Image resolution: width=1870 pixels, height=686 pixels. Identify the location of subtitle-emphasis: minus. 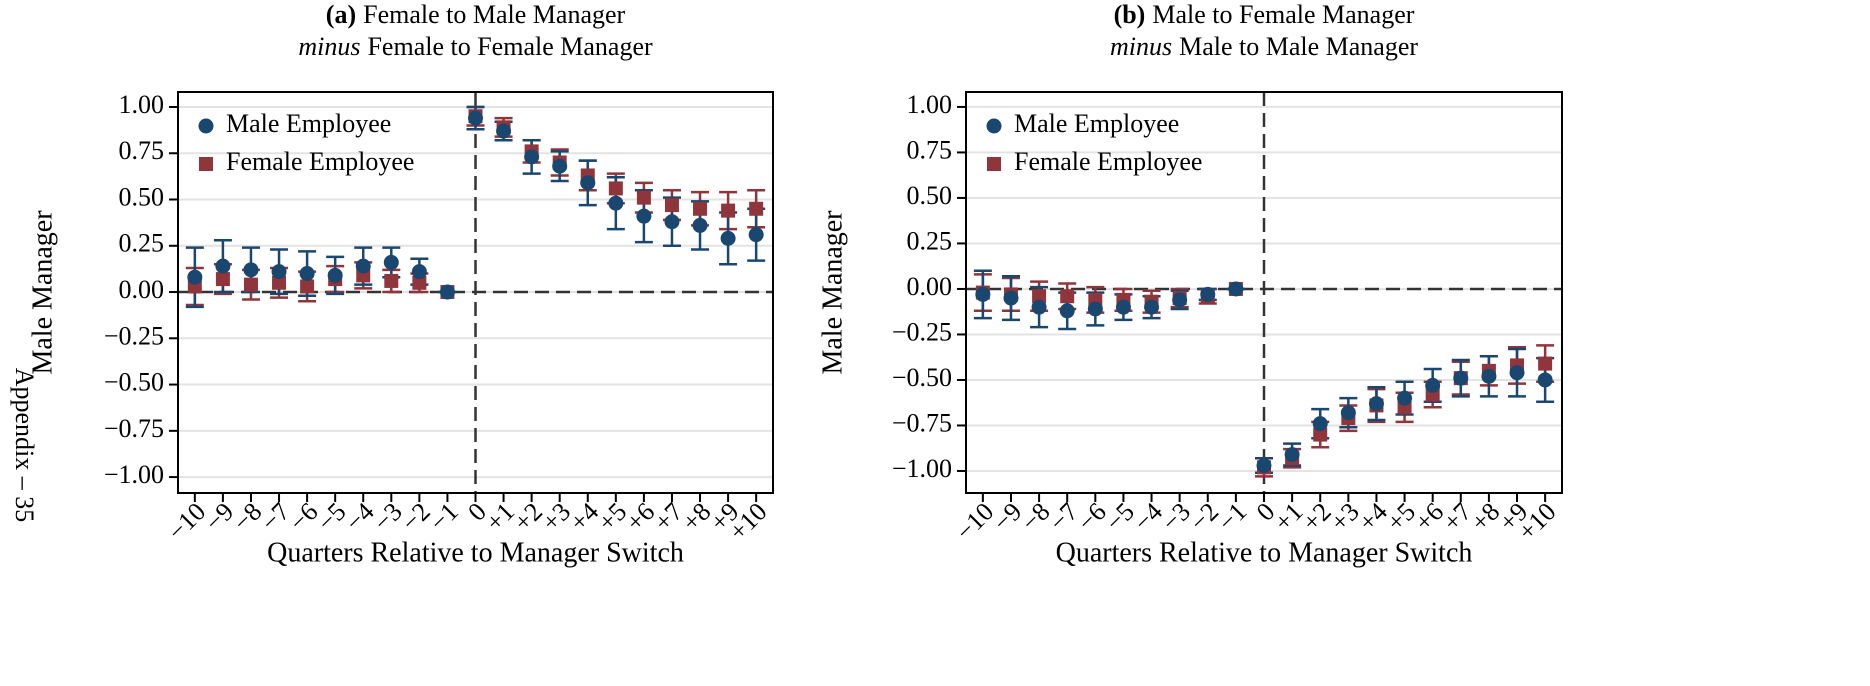
(329, 46).